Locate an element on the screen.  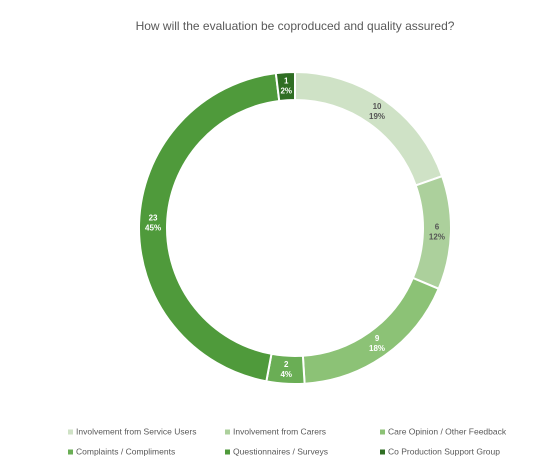
data-label-percent: 18% is located at coordinates (377, 348).